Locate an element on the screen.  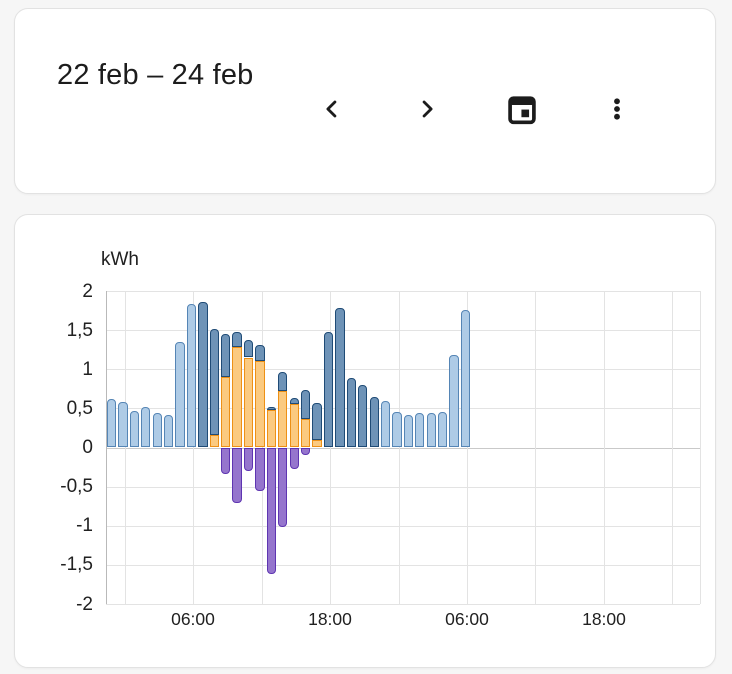
calendar-button is located at coordinates (522, 109).